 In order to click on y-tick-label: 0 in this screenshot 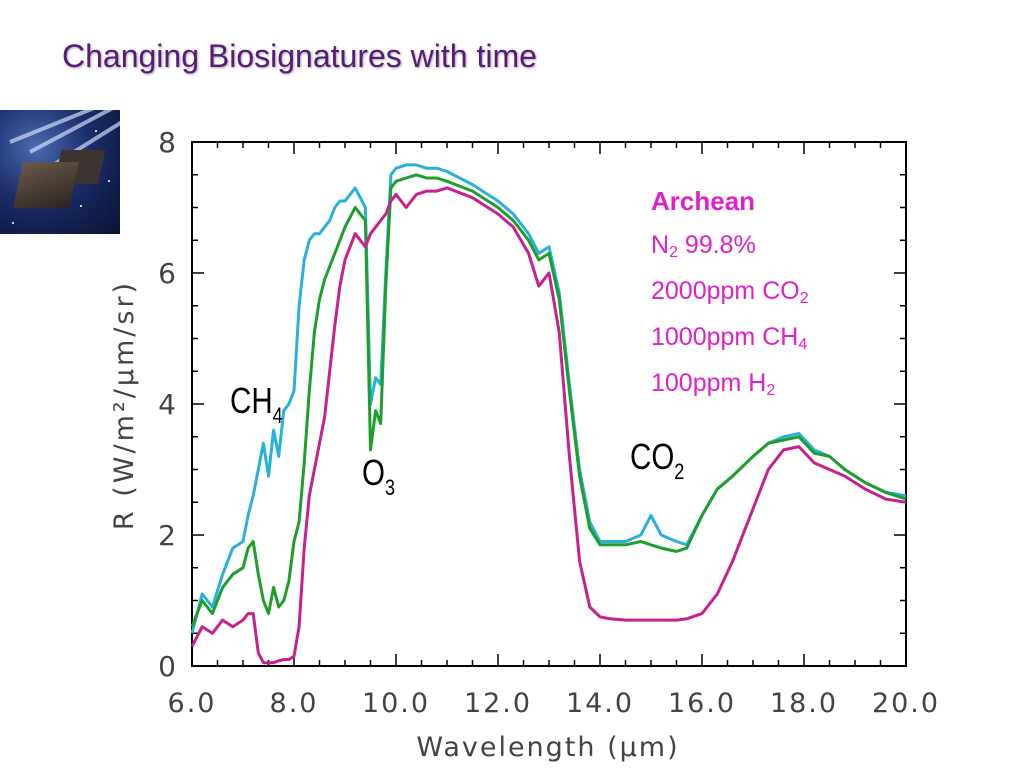, I will do `click(167, 666)`.